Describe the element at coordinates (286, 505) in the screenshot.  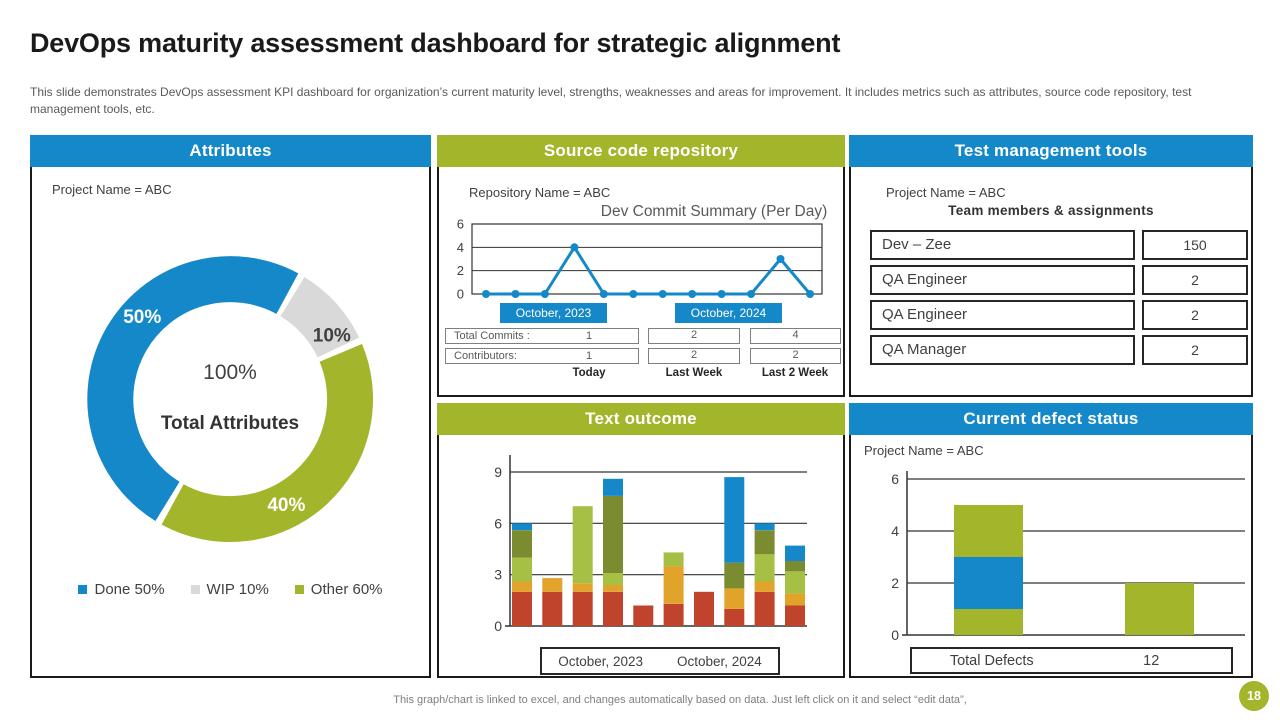
I see `svg-text: 40%` at that location.